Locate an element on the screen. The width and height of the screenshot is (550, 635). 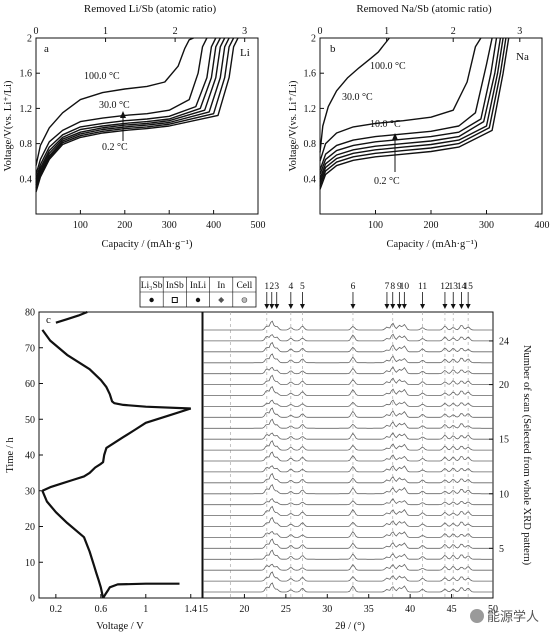
panel-a-plot-frame is located at coordinates (147, 126).